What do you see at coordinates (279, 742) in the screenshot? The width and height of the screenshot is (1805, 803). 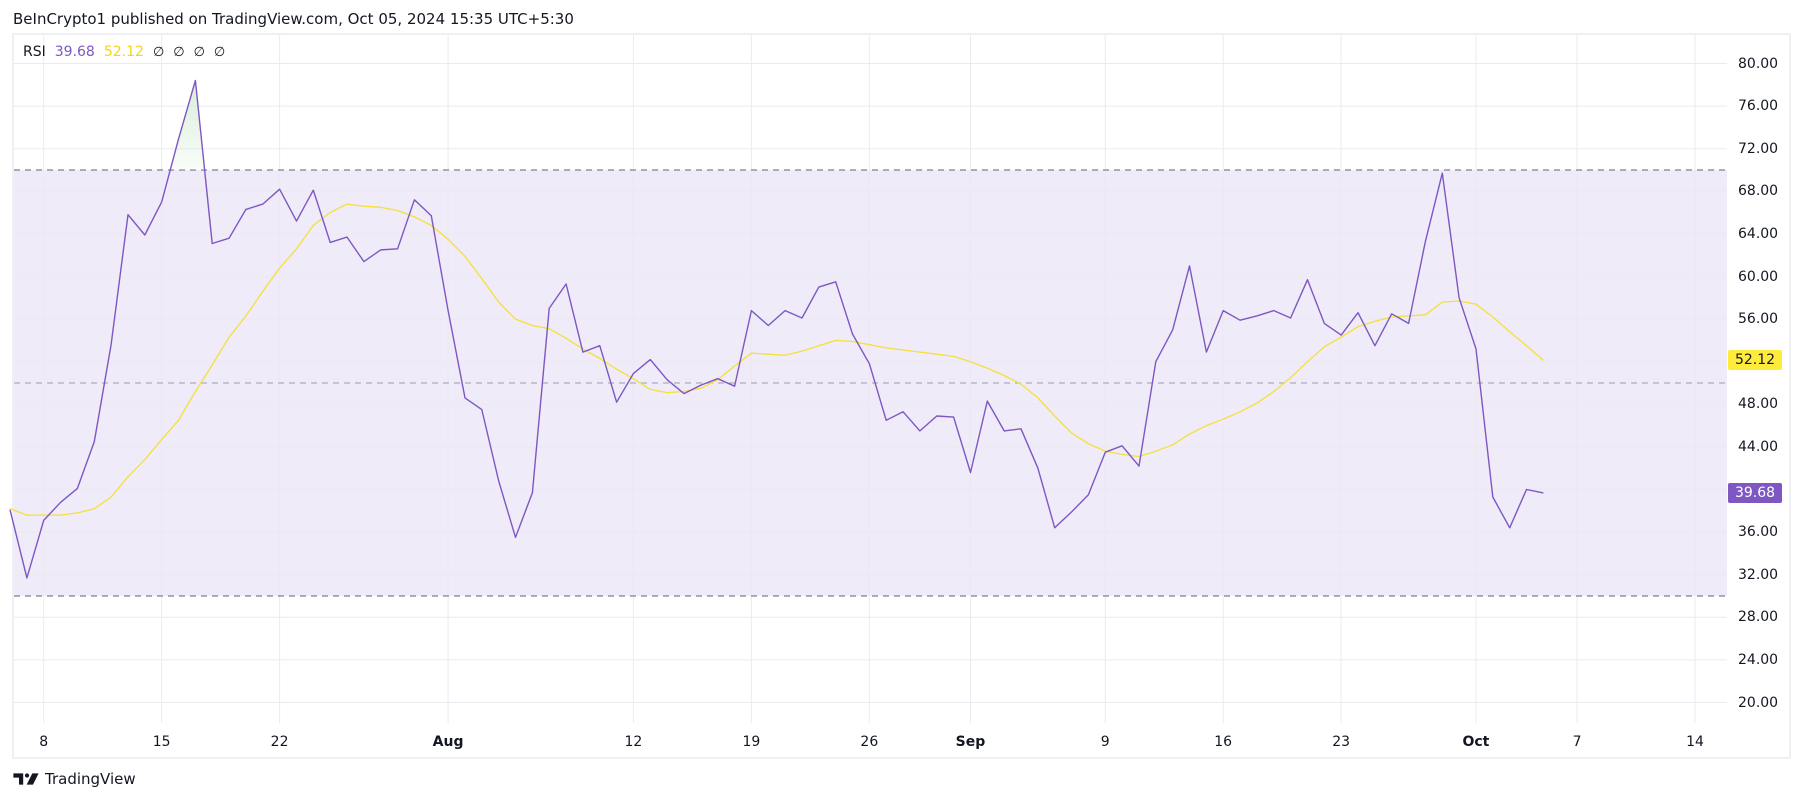 I see `time-axis-label: 22` at bounding box center [279, 742].